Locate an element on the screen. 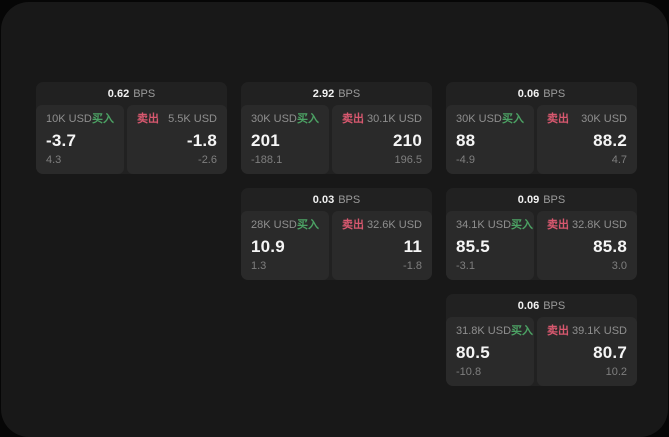 The width and height of the screenshot is (669, 437). card-header: 0.09 BPS is located at coordinates (541, 199).